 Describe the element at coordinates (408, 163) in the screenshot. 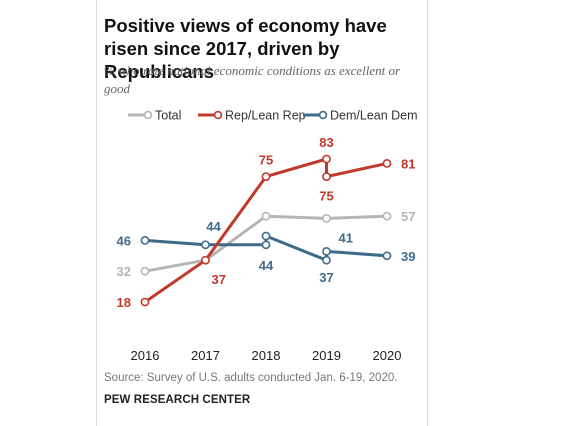

I see `data-label-rep-lean-rep-5: 81` at that location.